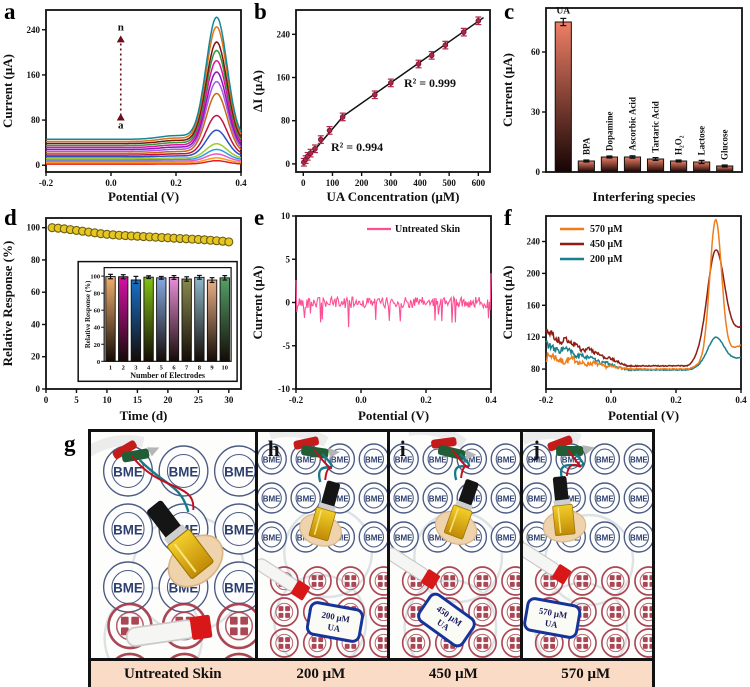 This screenshot has width=750, height=687. I want to click on svg-text: Glucose, so click(725, 144).